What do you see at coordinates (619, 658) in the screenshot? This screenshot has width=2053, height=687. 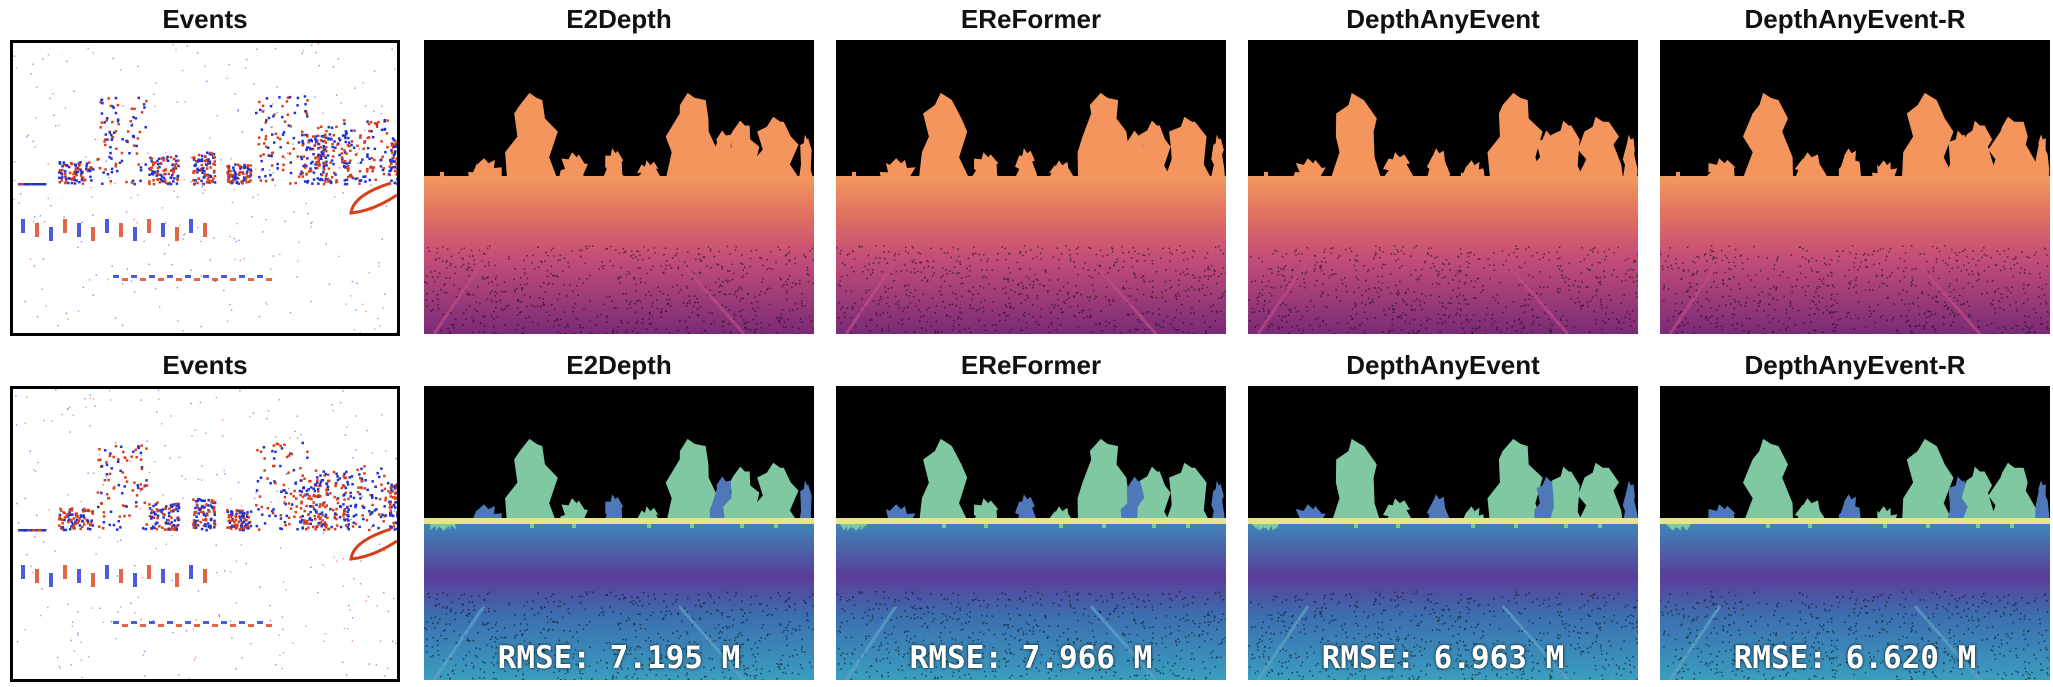 I see `rmse-label: RMSE: 7.195 M` at bounding box center [619, 658].